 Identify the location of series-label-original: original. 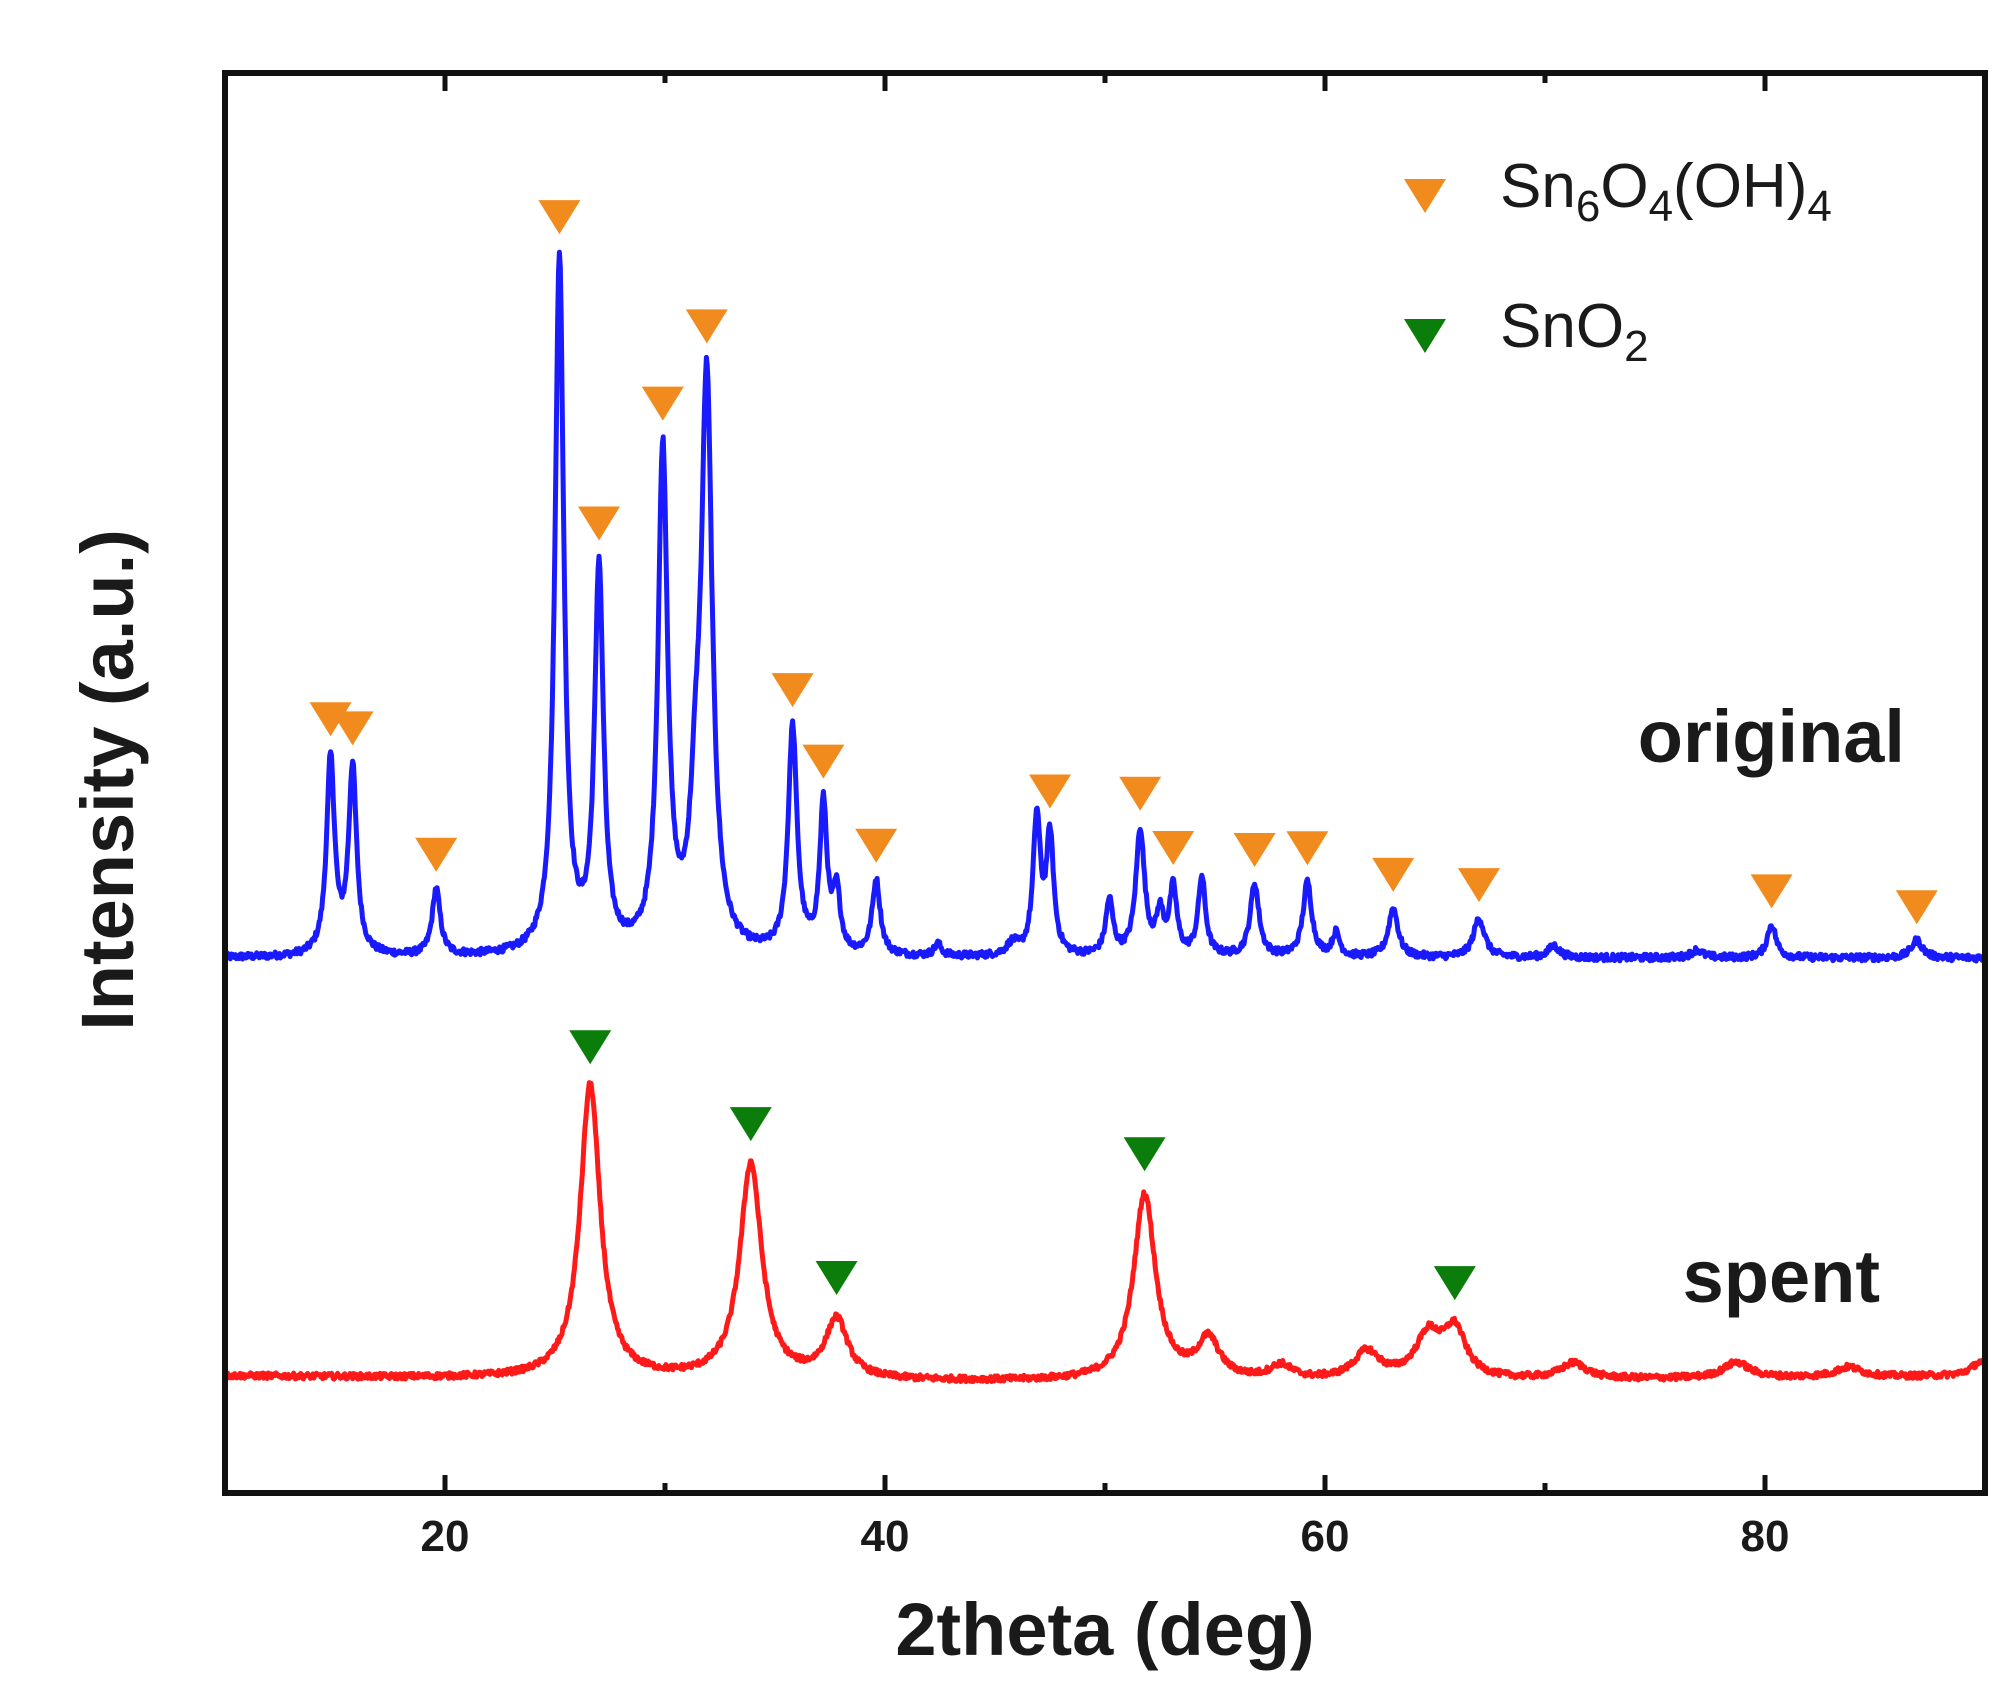
(1771, 736).